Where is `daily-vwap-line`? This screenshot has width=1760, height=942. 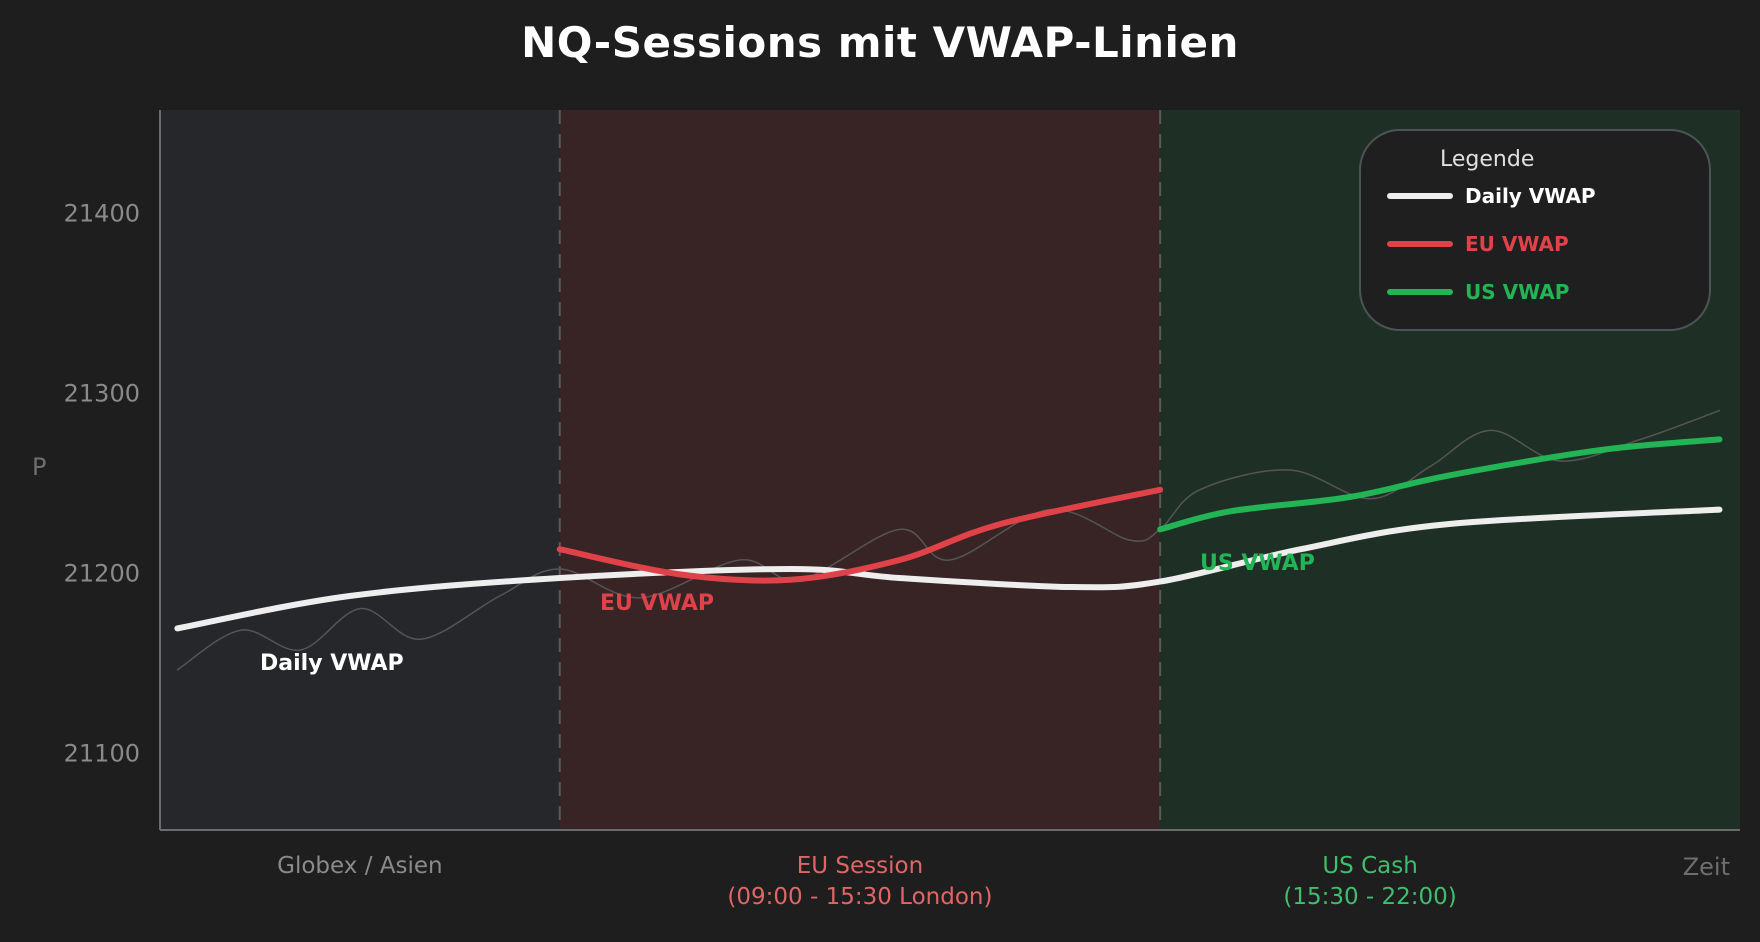 daily-vwap-line is located at coordinates (948, 569).